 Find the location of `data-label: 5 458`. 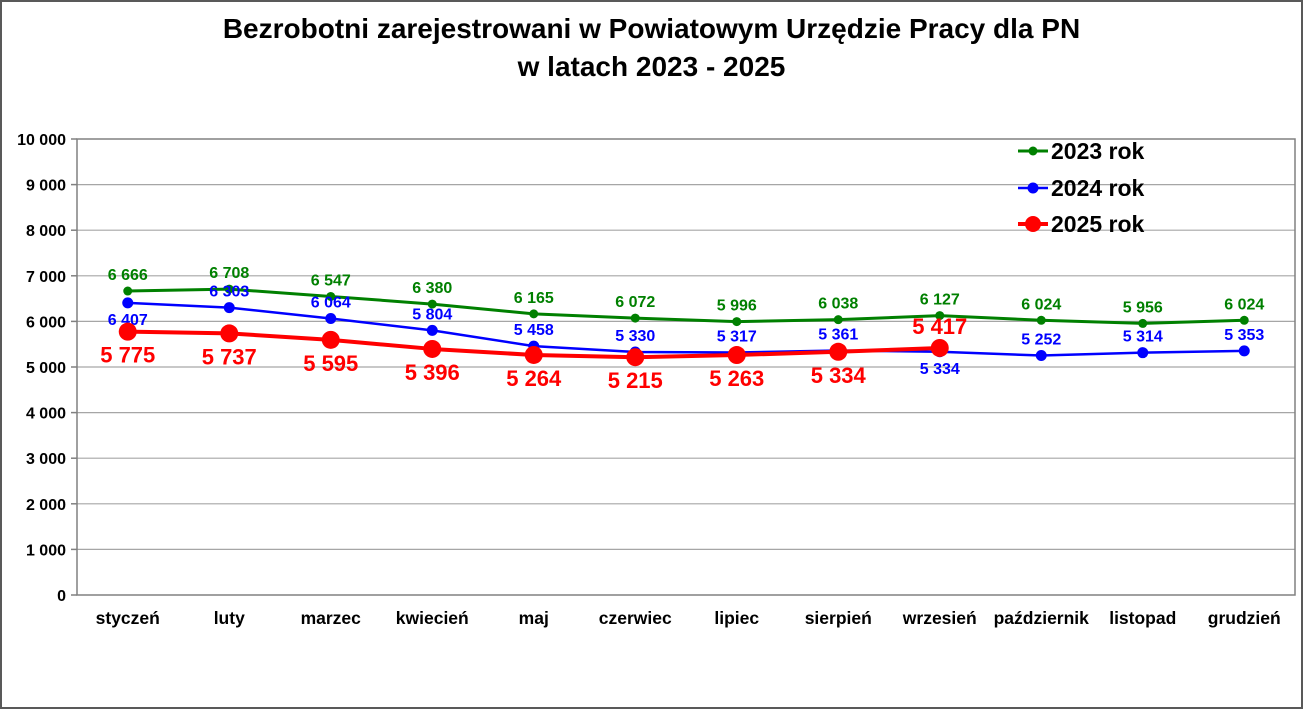

data-label: 5 458 is located at coordinates (534, 330).